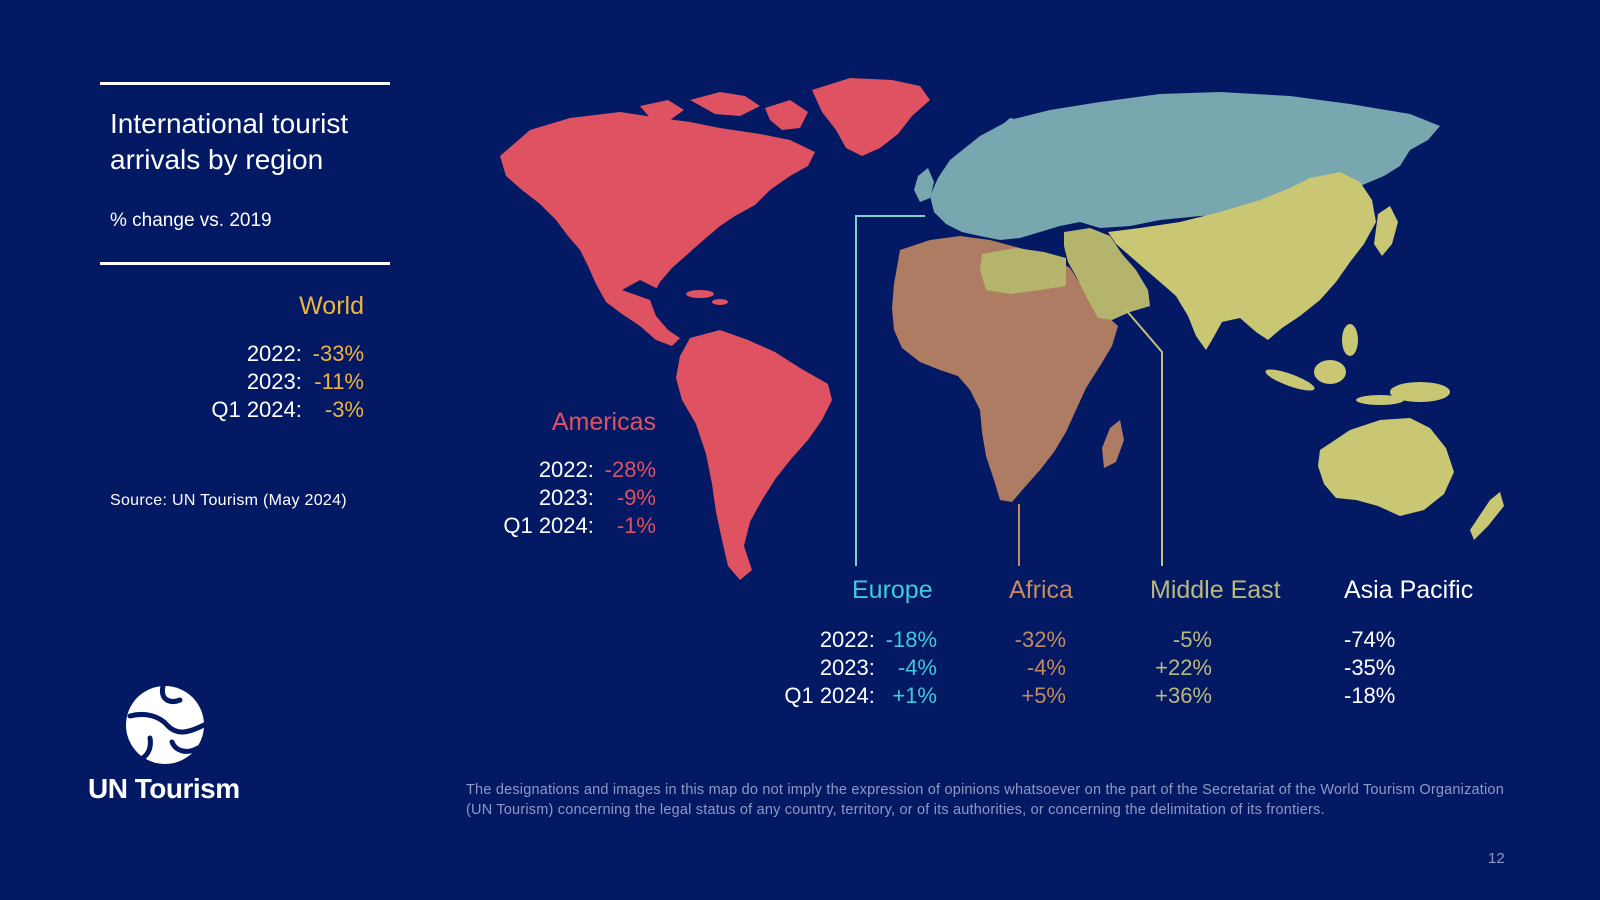 The image size is (1600, 900). What do you see at coordinates (1306, 356) in the screenshot?
I see `asia-pacific-region` at bounding box center [1306, 356].